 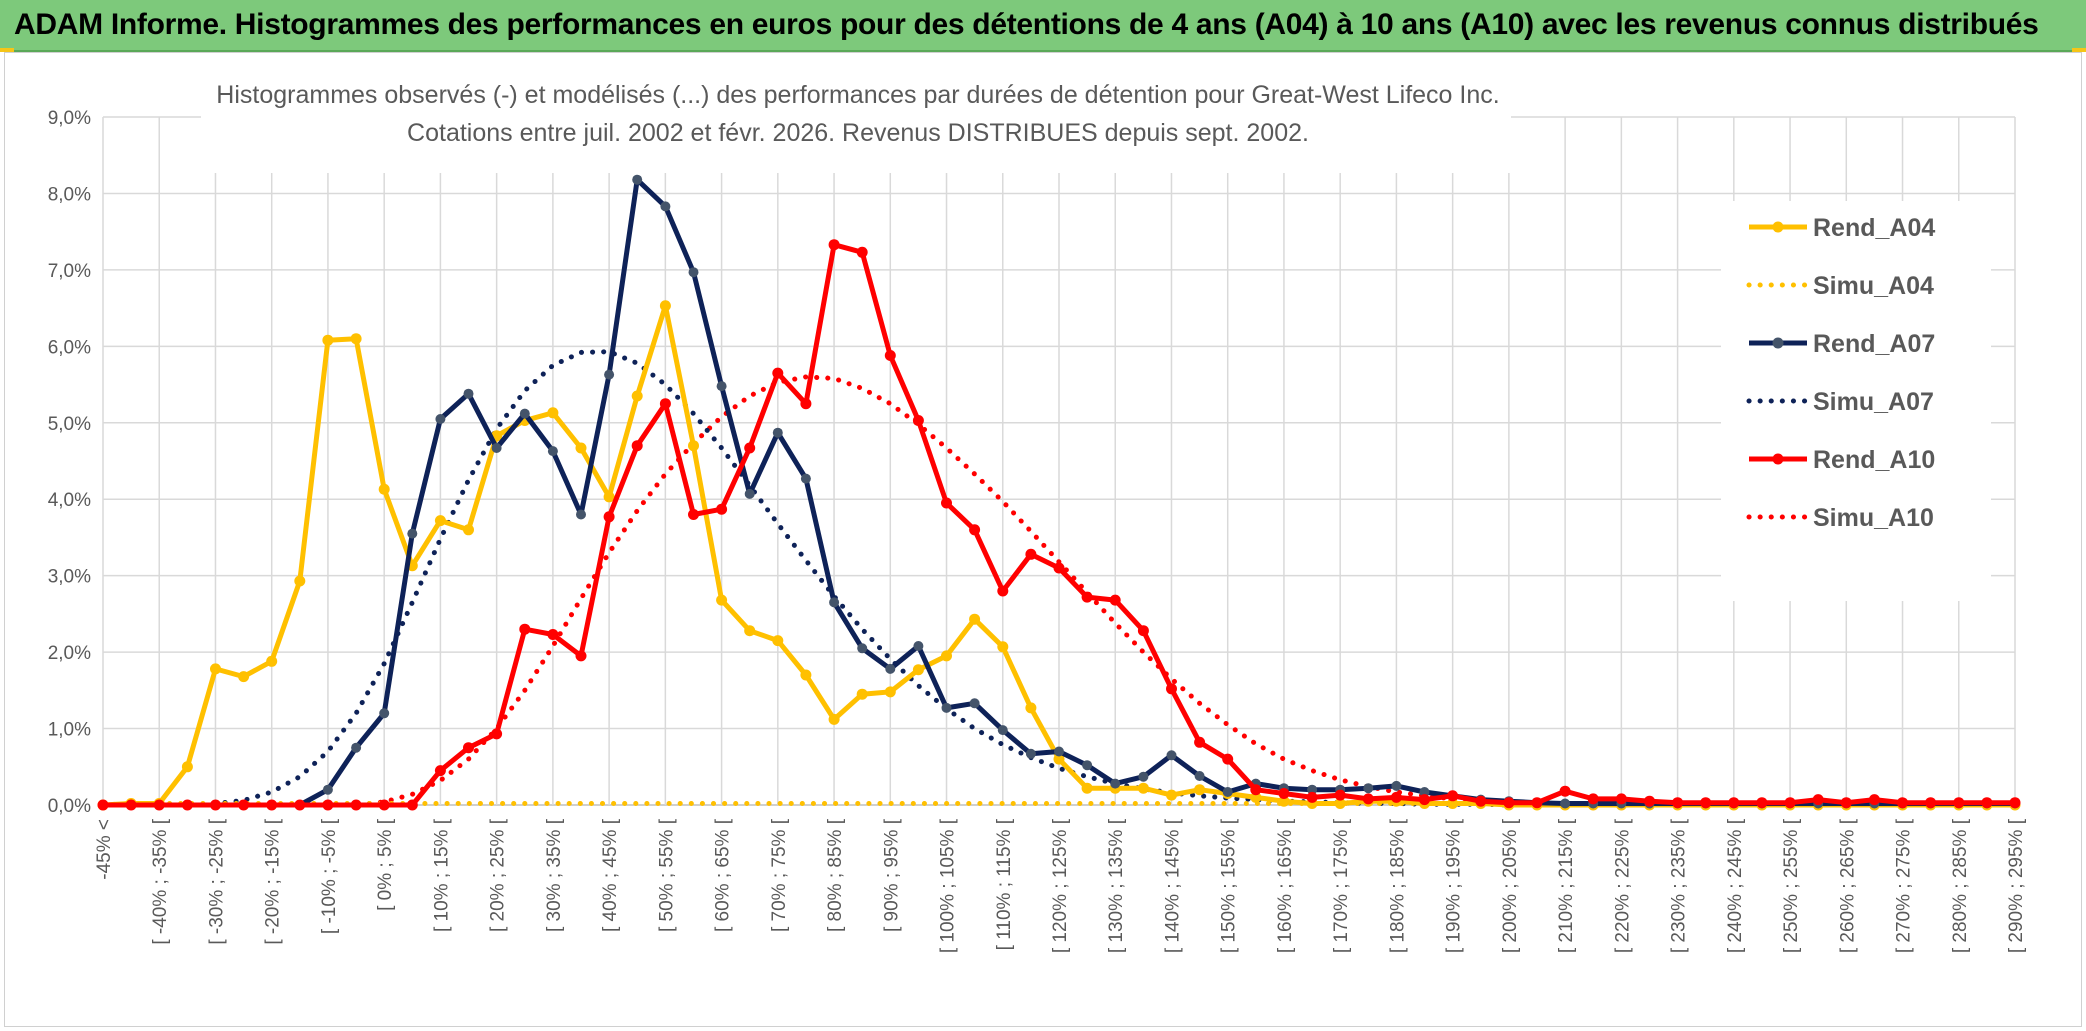 I want to click on x-tick-label: [ 10% ; 15% [, so click(x=441, y=875).